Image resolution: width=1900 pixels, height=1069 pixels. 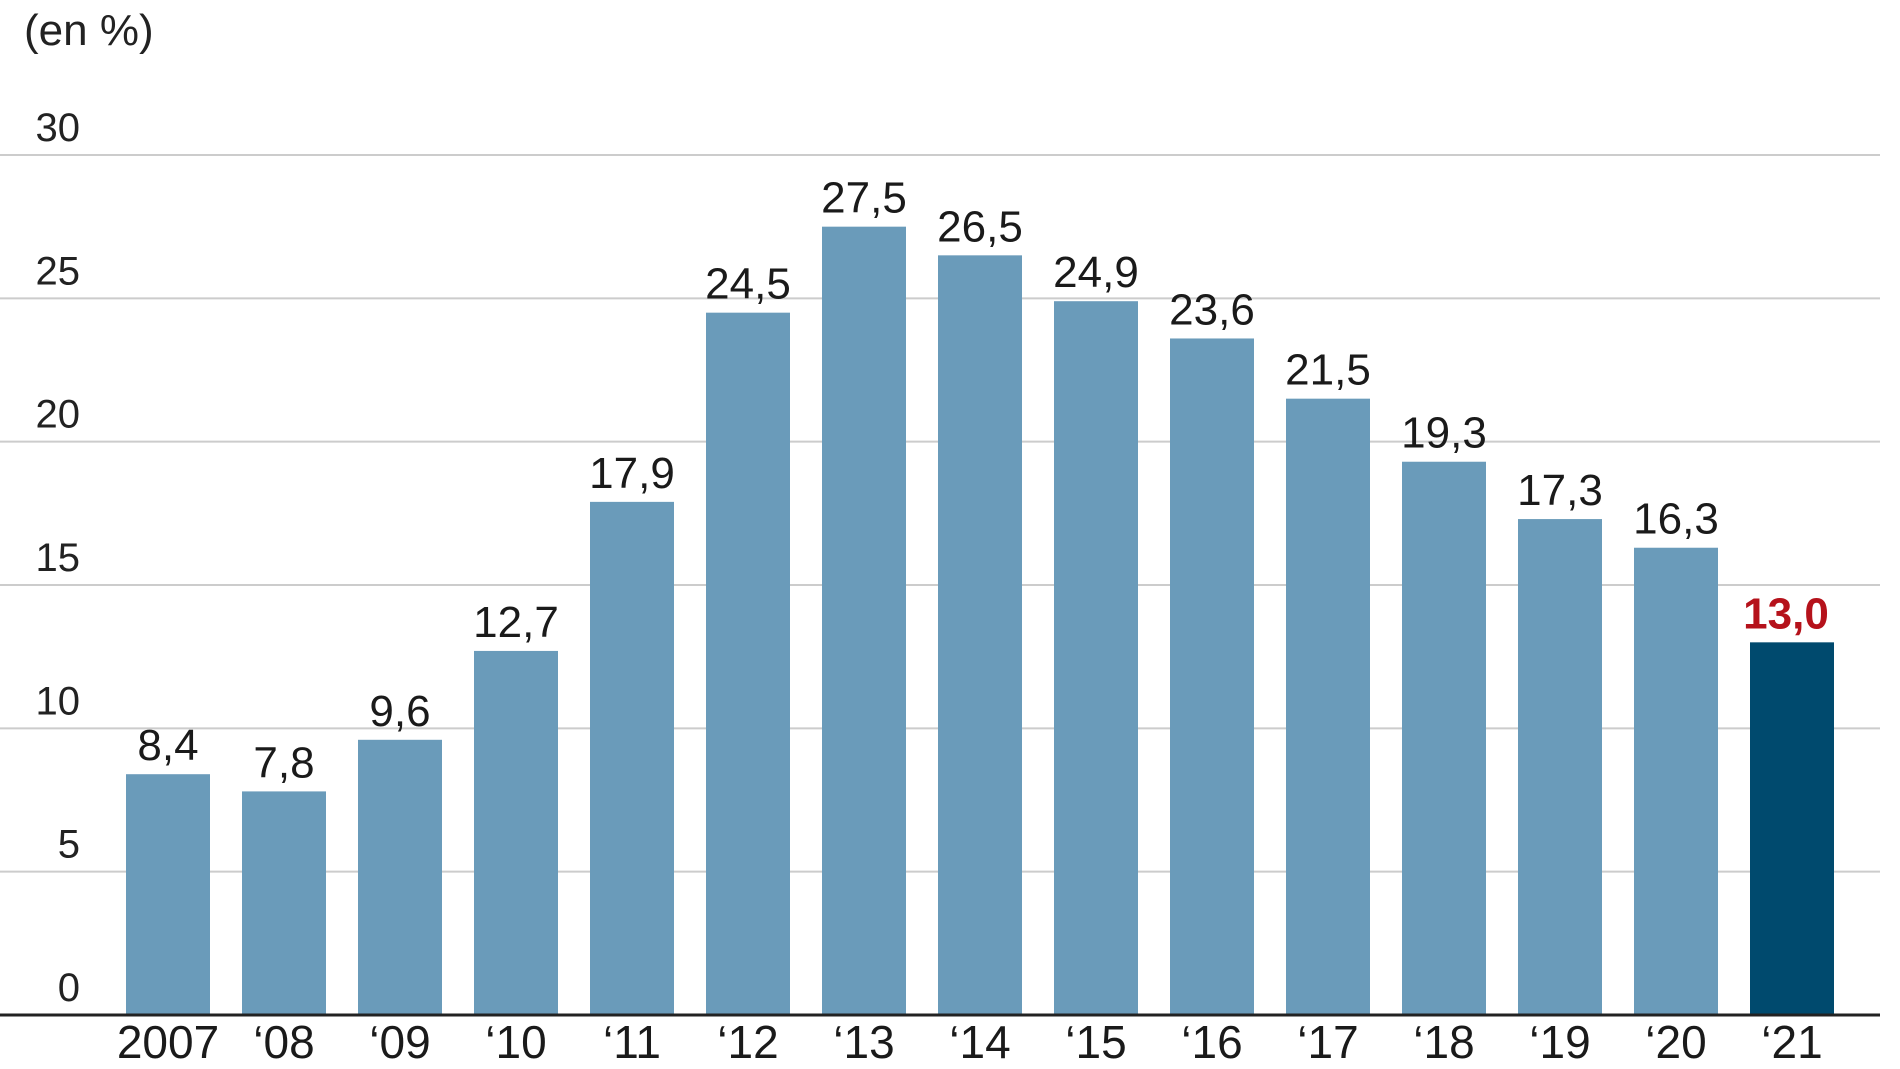 What do you see at coordinates (69, 988) in the screenshot?
I see `y-tick-label: 0` at bounding box center [69, 988].